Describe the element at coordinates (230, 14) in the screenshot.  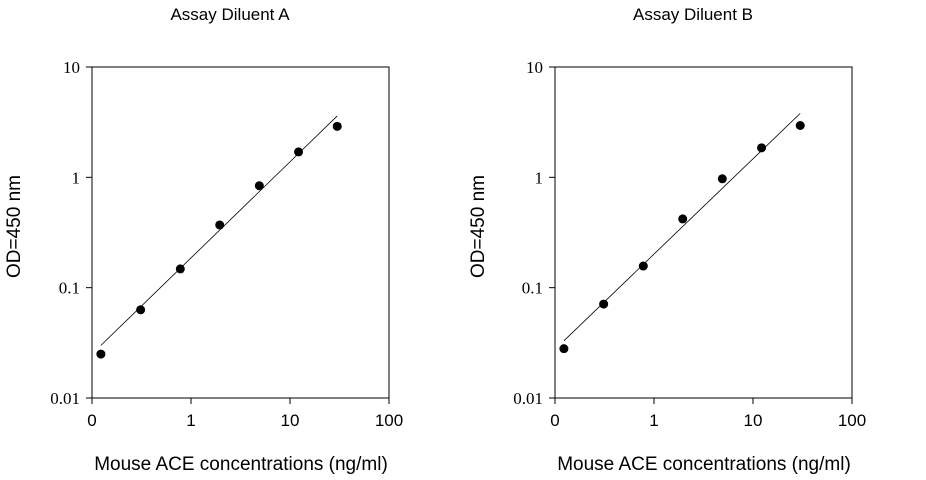
I see `chart-title: Assay Diluent A` at that location.